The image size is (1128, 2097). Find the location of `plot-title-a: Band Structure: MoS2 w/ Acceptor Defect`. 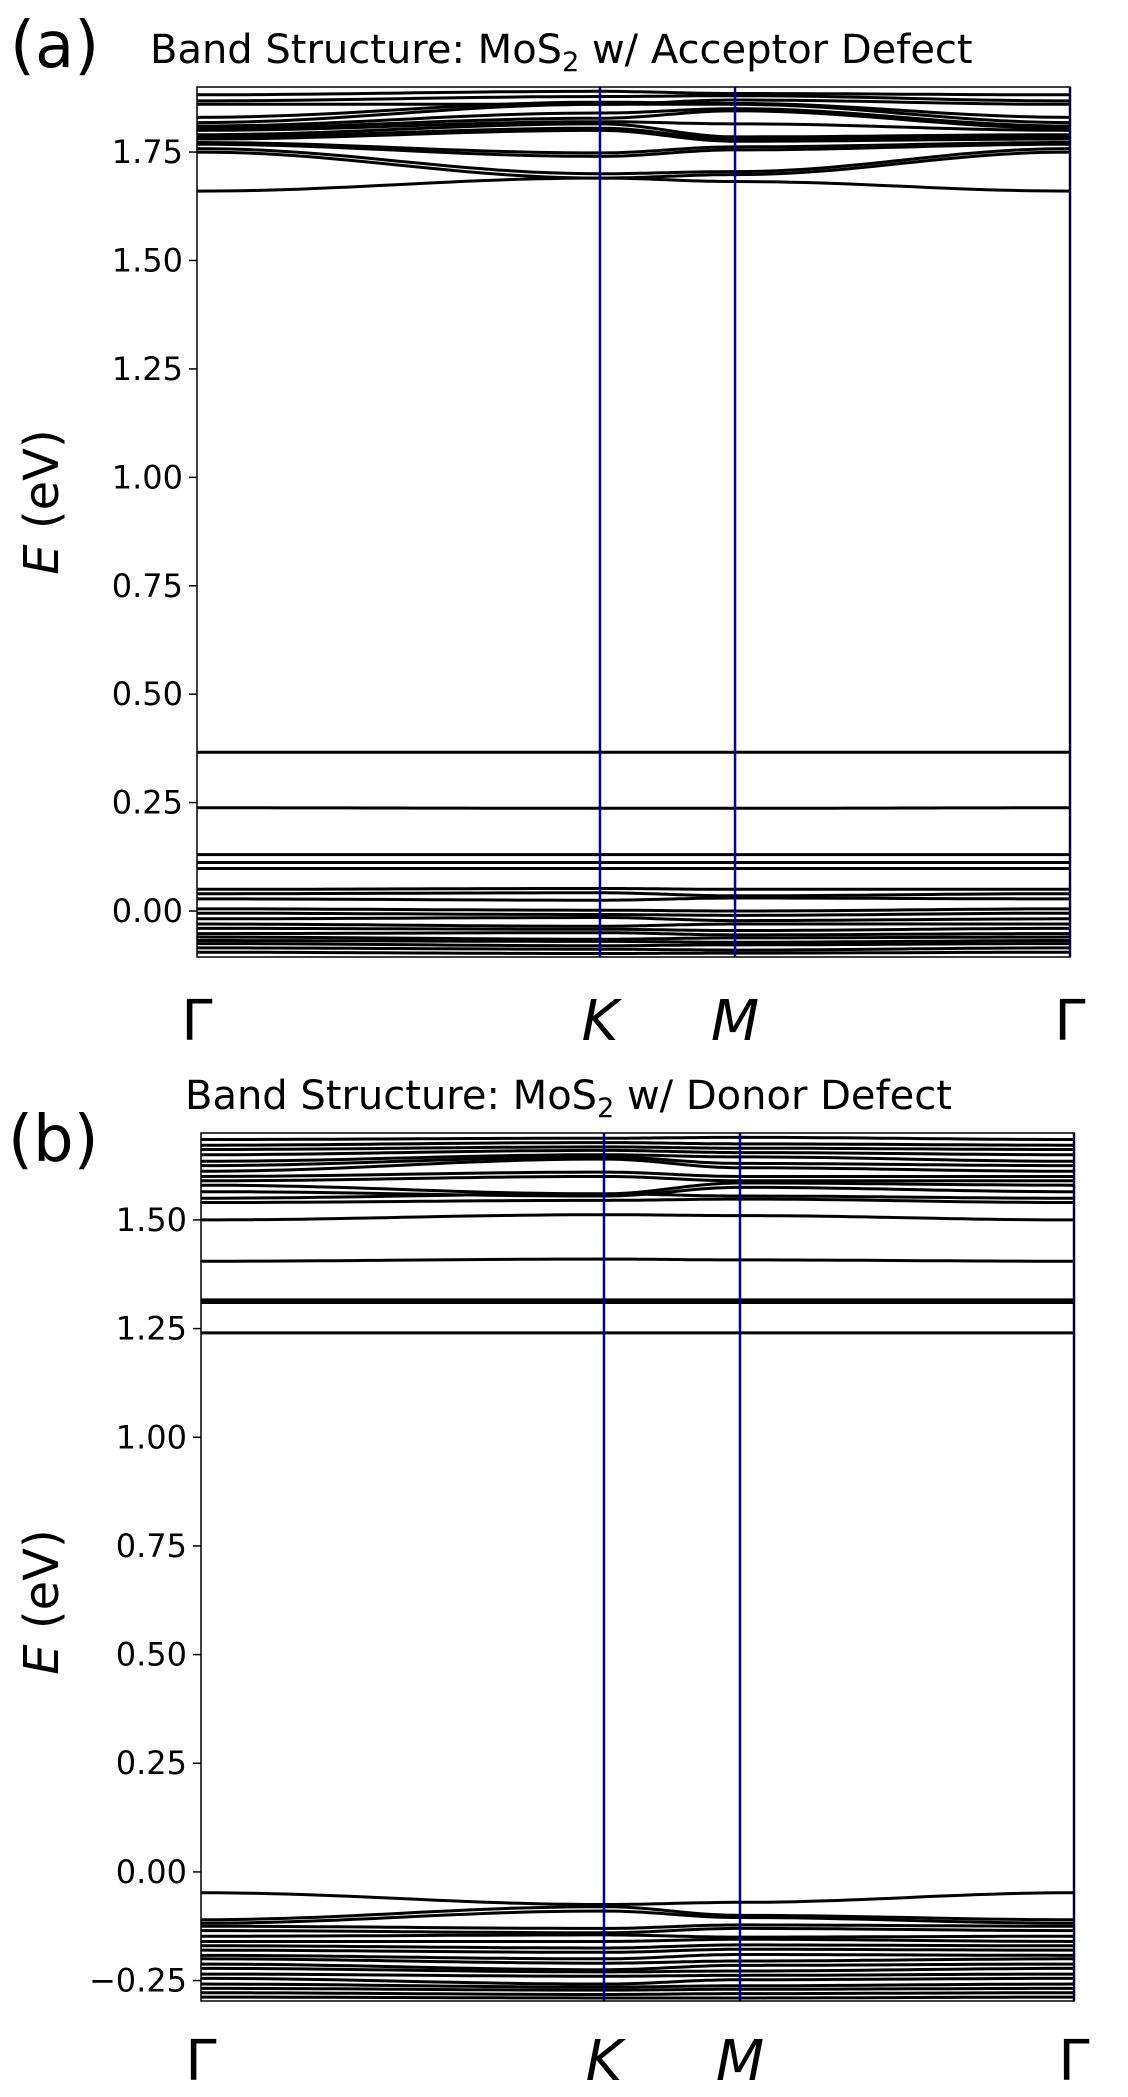

plot-title-a: Band Structure: MoS2 w/ Acceptor Defect is located at coordinates (561, 51).